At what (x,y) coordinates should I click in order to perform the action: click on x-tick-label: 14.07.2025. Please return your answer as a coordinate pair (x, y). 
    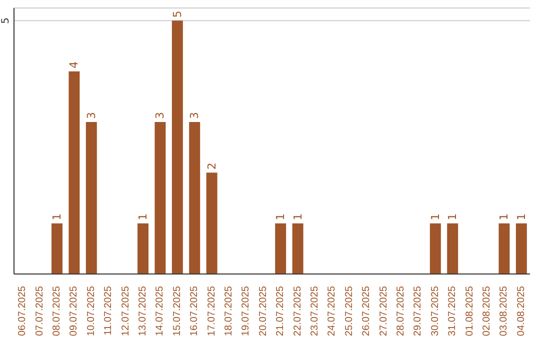
    Looking at the image, I should click on (160, 311).